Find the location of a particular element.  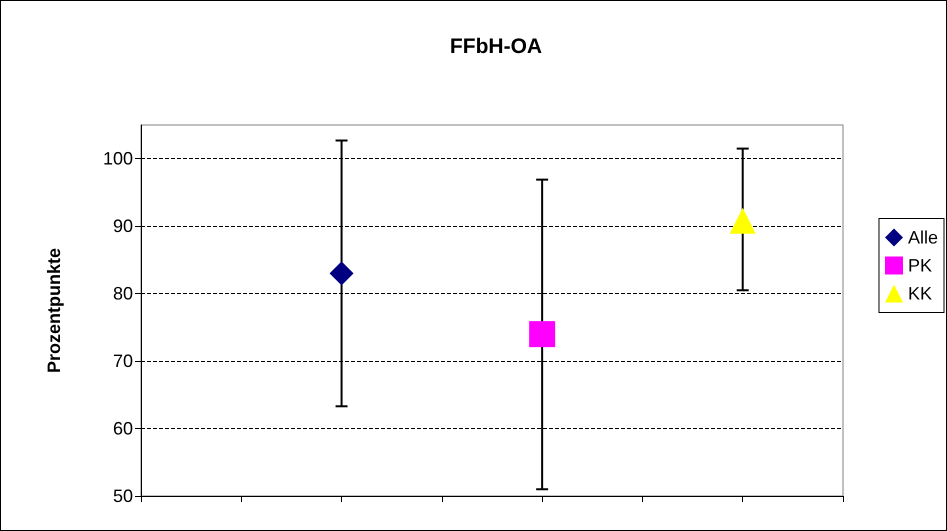

y-tick-label: 90 is located at coordinates (122, 226).